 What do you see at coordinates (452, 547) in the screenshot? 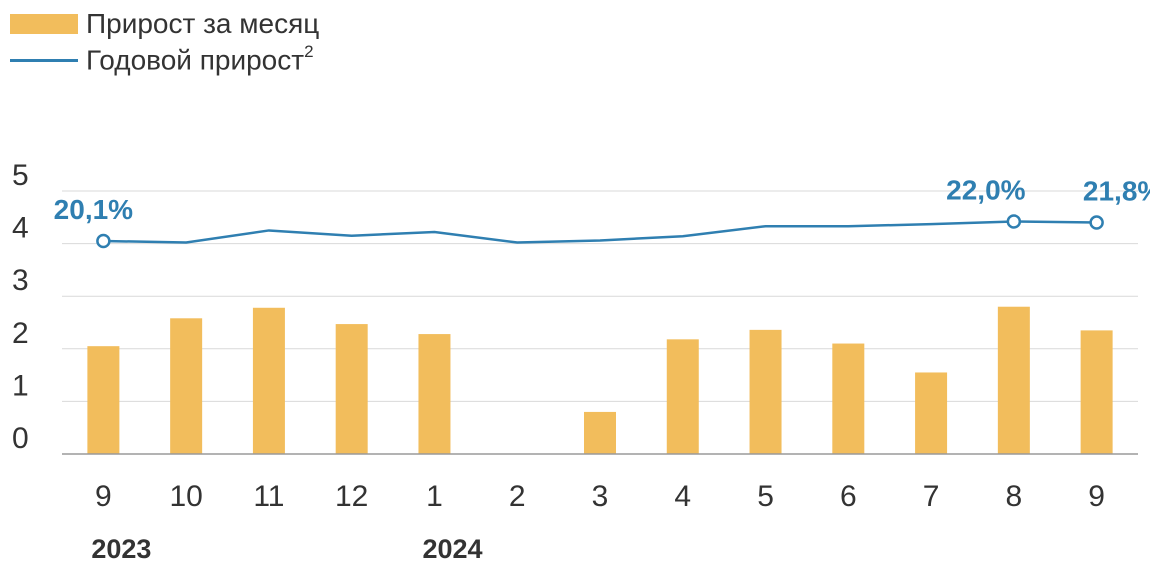
I see `year-label: 2024` at bounding box center [452, 547].